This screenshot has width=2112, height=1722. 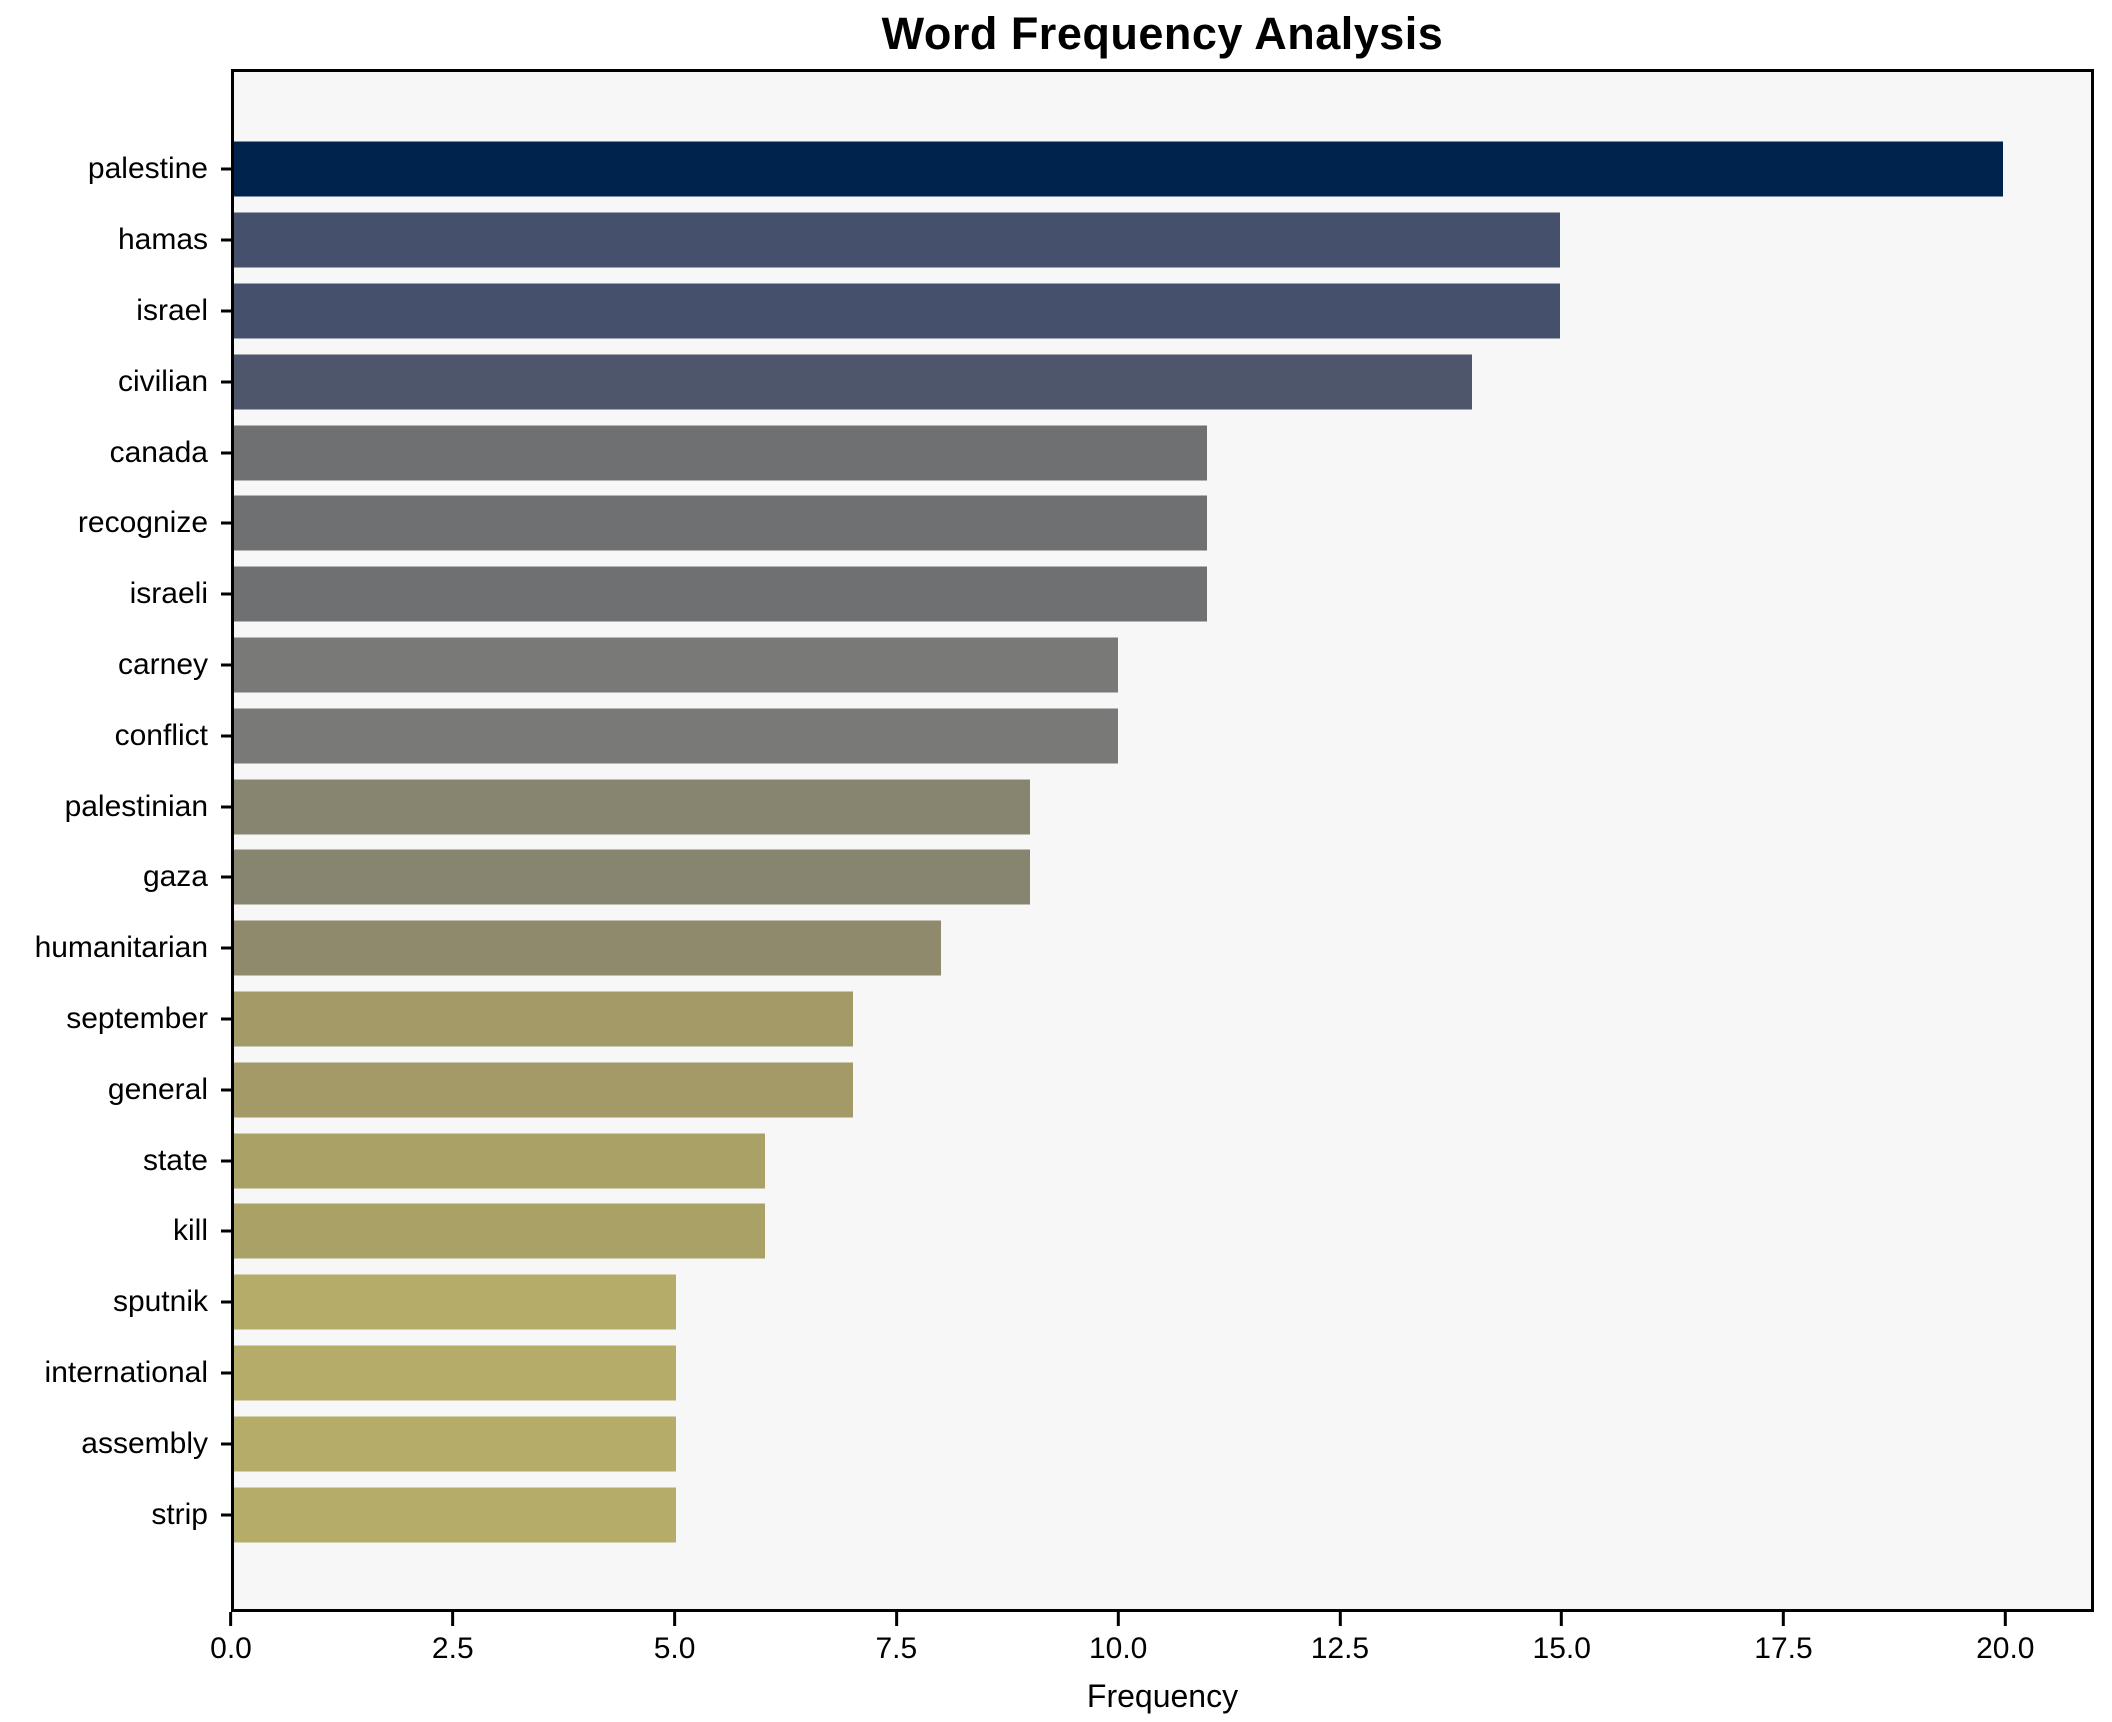 What do you see at coordinates (144, 1443) in the screenshot?
I see `category-label: assembly` at bounding box center [144, 1443].